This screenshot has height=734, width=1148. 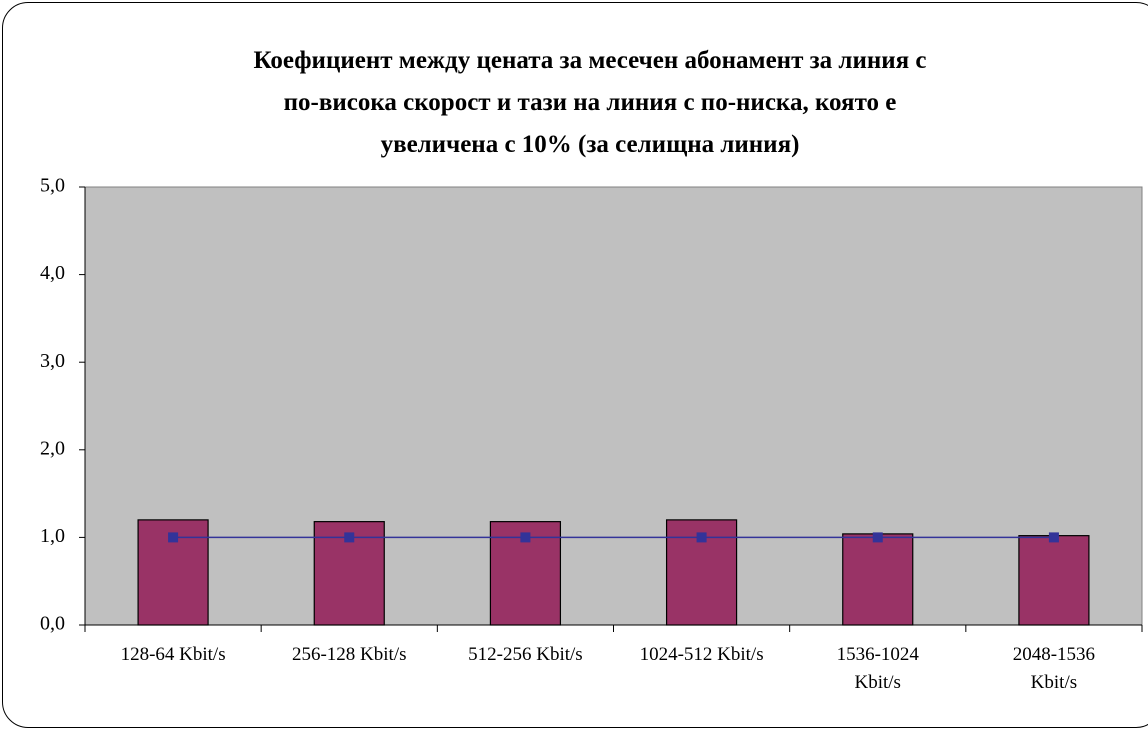 What do you see at coordinates (52, 536) in the screenshot?
I see `y-tick-label: 1,0` at bounding box center [52, 536].